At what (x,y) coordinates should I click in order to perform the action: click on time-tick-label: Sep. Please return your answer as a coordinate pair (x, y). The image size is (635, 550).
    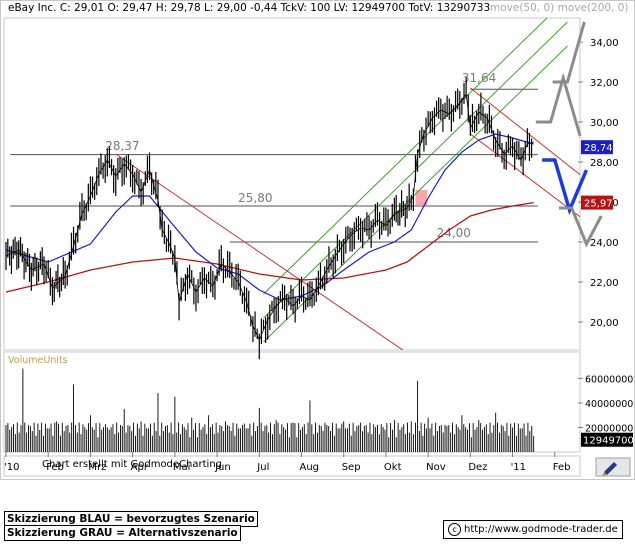
    Looking at the image, I should click on (351, 467).